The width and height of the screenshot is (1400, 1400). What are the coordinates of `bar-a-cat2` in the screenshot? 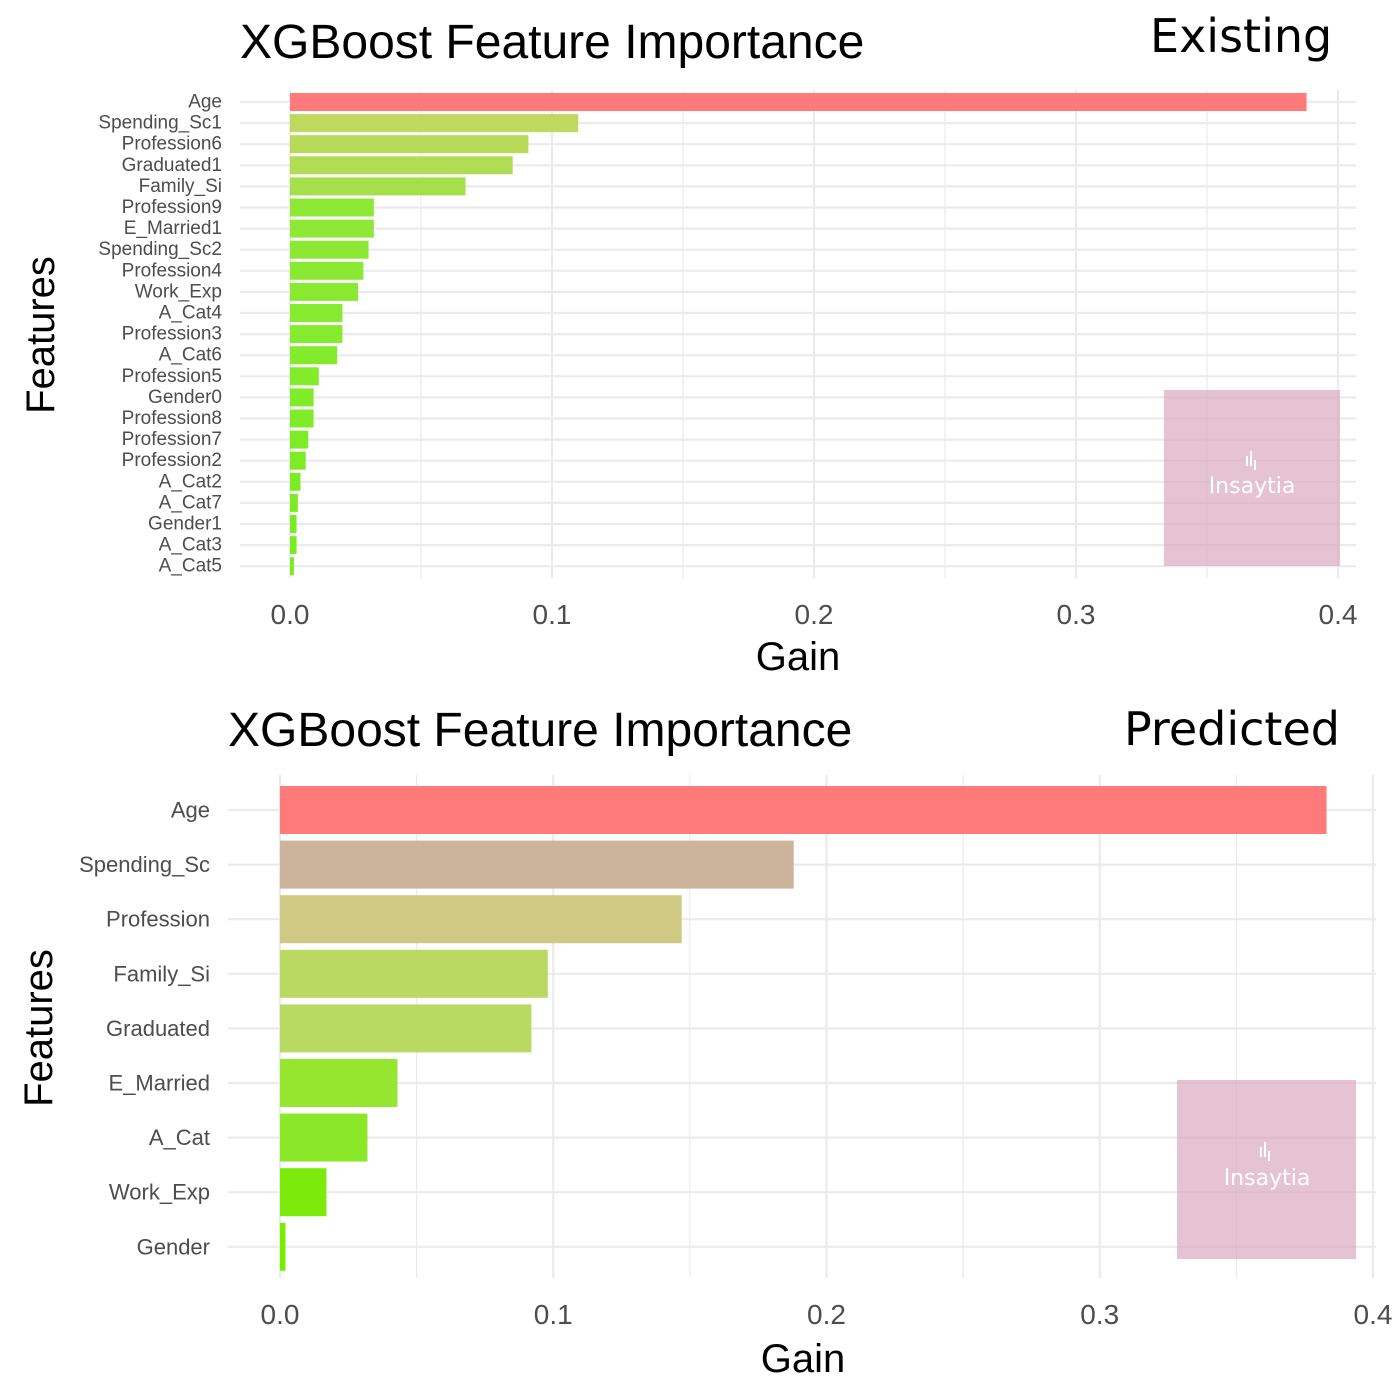 It's located at (295, 481).